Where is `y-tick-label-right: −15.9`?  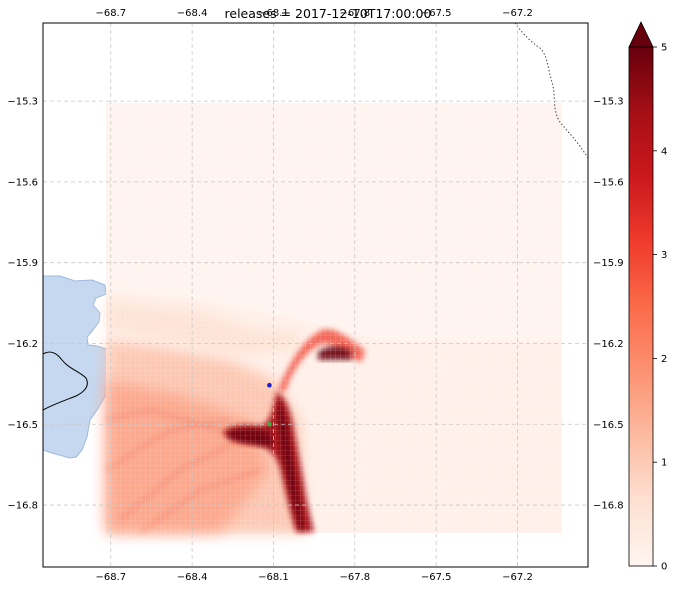
y-tick-label-right: −15.9 is located at coordinates (608, 263).